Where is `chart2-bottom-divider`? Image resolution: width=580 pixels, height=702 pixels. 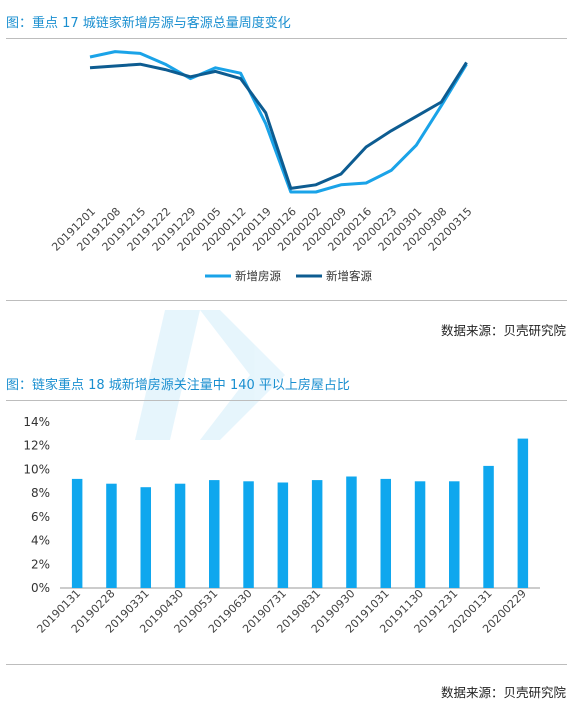 chart2-bottom-divider is located at coordinates (286, 664).